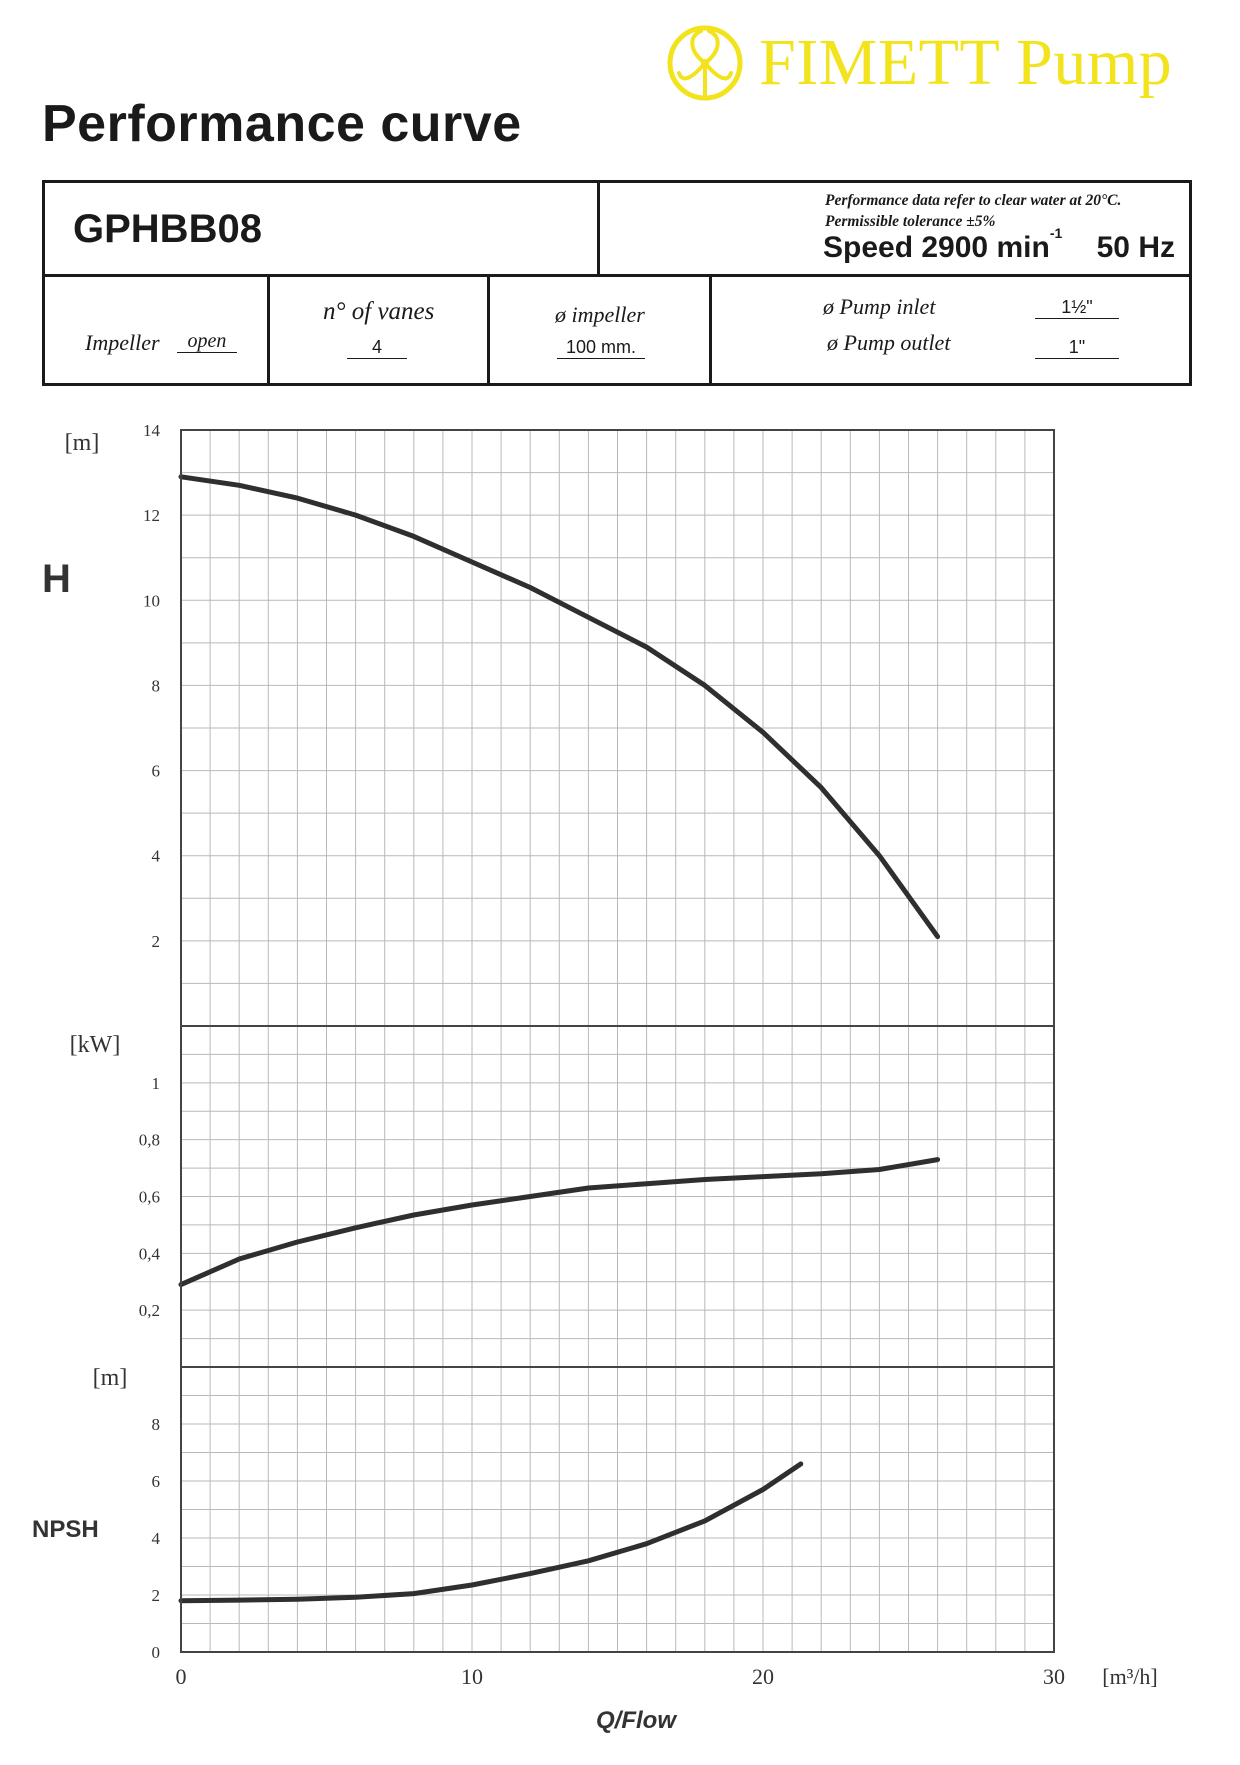  I want to click on speed-label: Speed, so click(868, 247).